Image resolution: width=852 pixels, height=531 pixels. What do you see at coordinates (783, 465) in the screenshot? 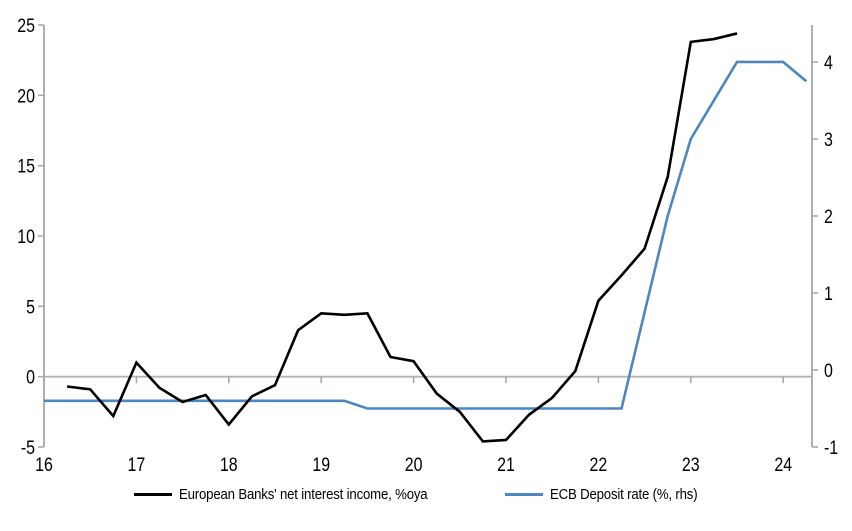
I see `x-axis-tick-label: 24` at bounding box center [783, 465].